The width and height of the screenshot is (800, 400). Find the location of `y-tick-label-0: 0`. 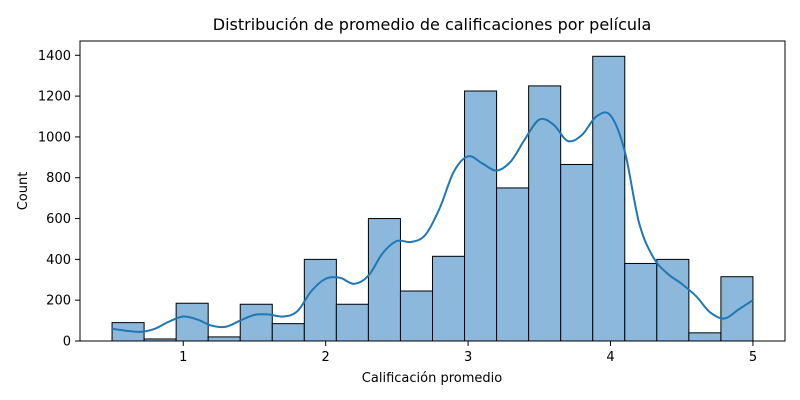

y-tick-label-0: 0 is located at coordinates (67, 342).